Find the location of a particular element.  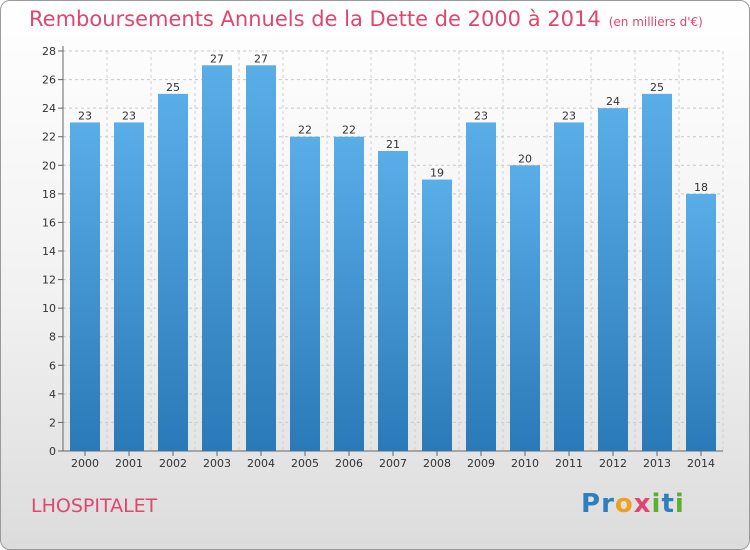

proxiti-logo: Proxiti is located at coordinates (633, 504).